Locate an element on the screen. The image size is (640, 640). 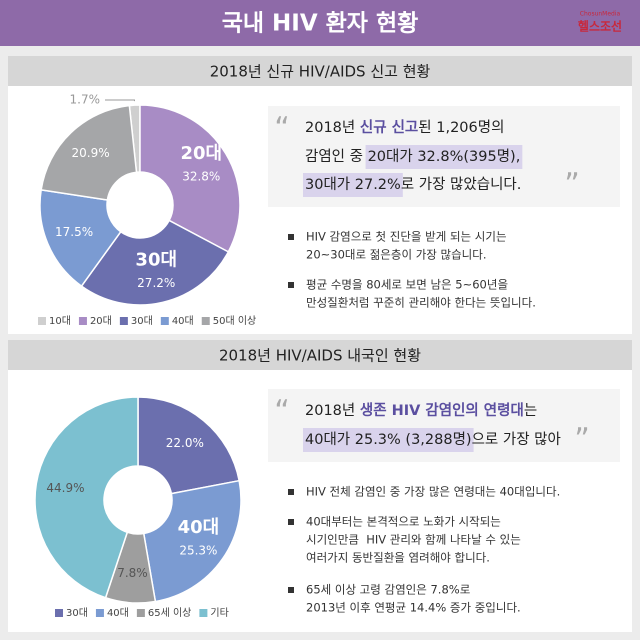
value-label: 22.0% is located at coordinates (185, 443).